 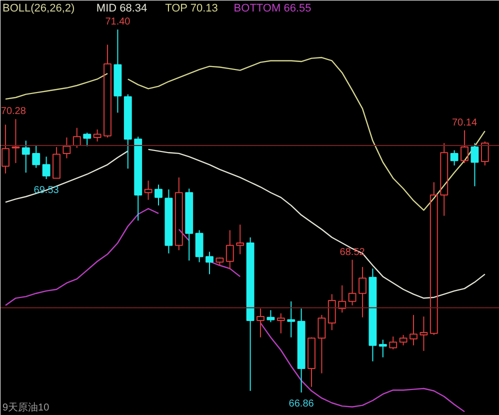 I want to click on annotation: 66.86, so click(x=301, y=404).